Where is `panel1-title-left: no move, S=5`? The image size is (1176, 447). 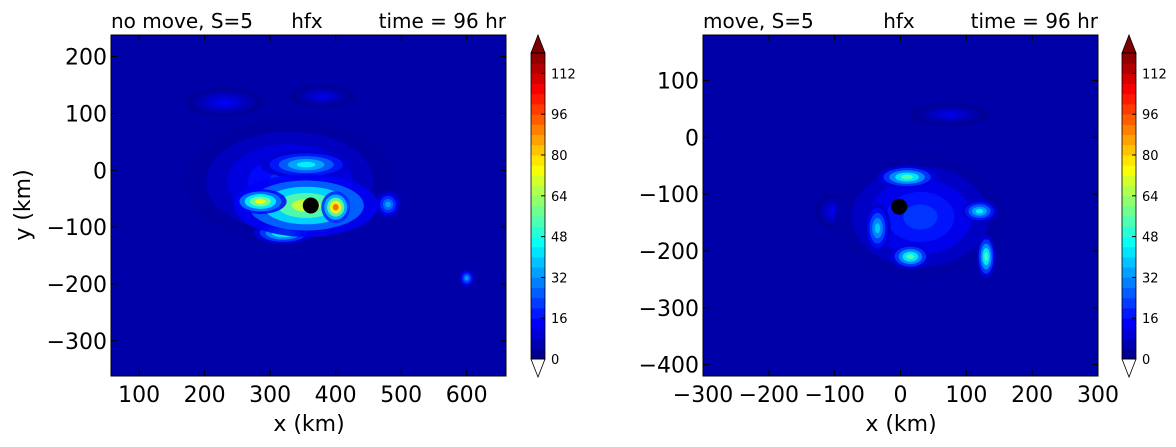
panel1-title-left: no move, S=5 is located at coordinates (182, 21).